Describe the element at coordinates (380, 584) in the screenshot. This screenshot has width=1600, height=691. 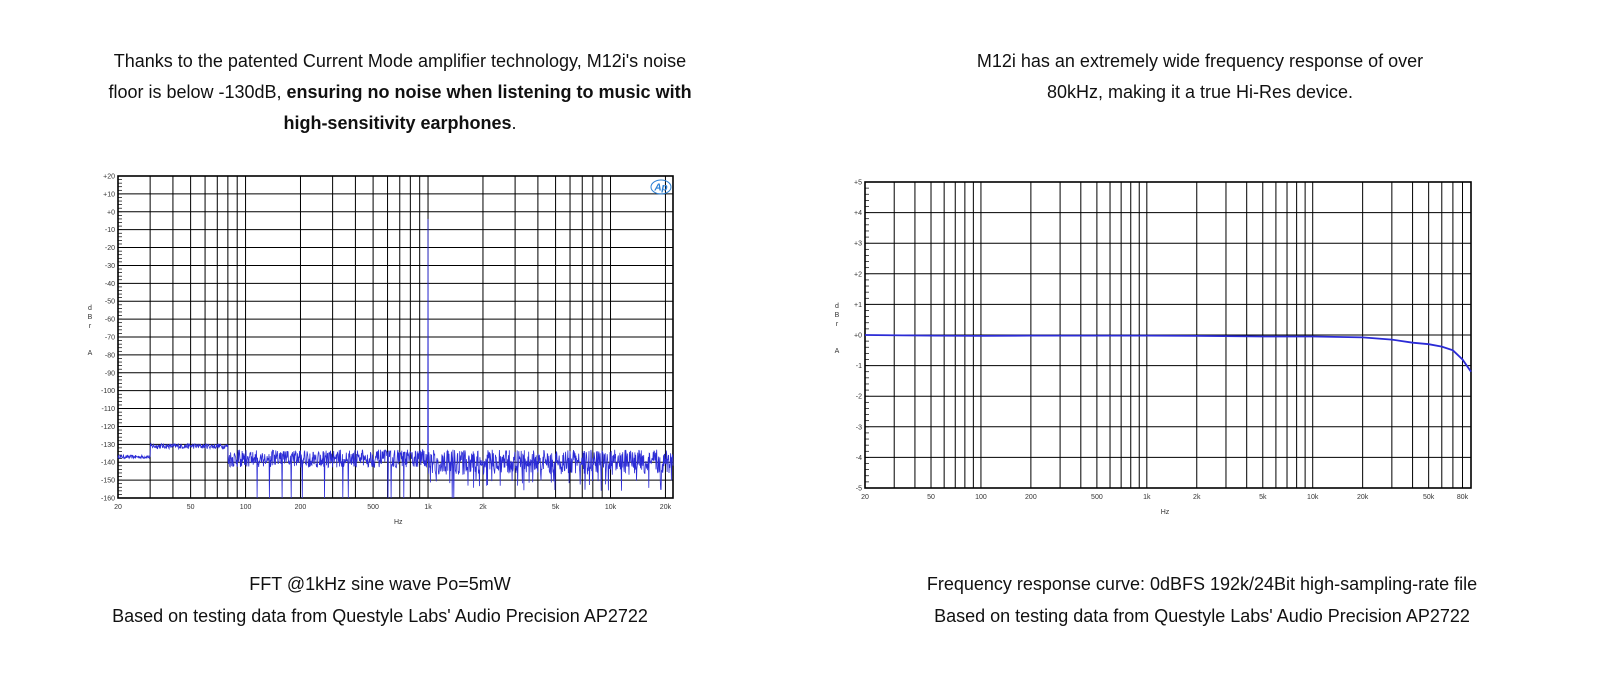
I see `caption-line: FFT @1kHz sine wave Po=5mW` at that location.